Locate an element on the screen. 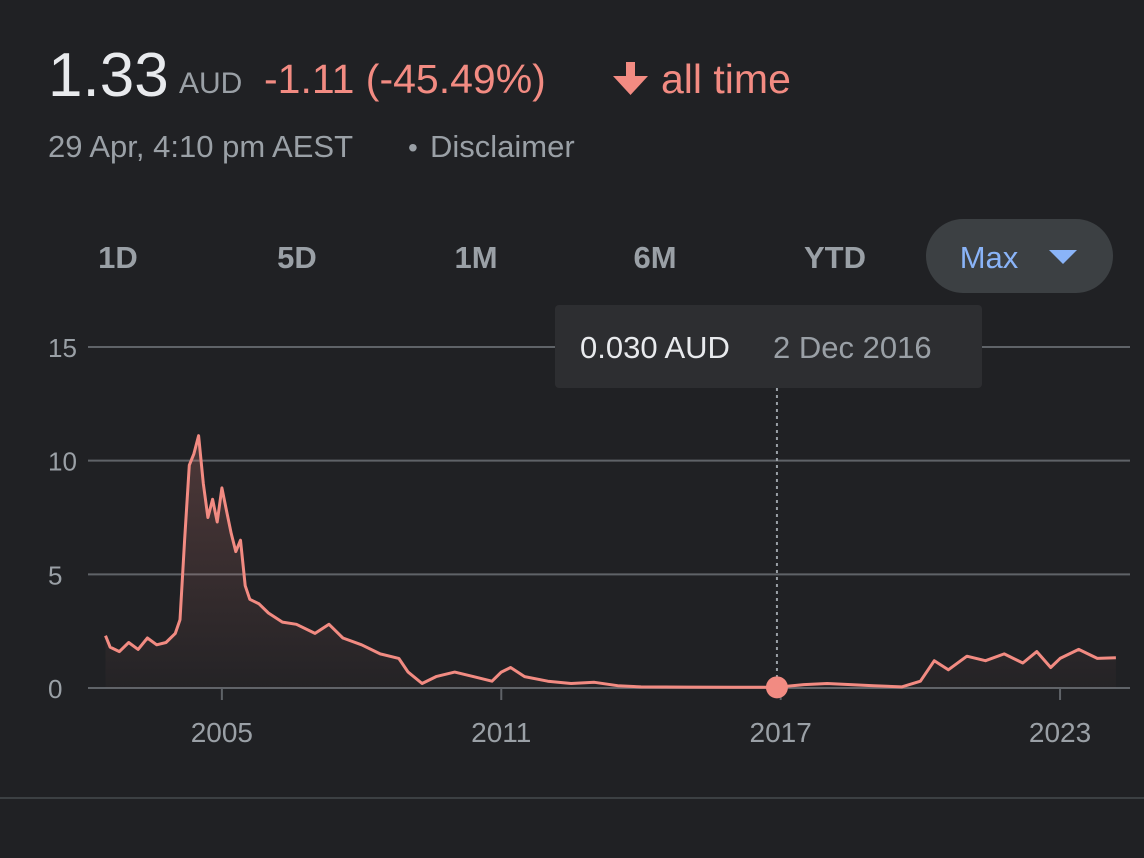 The image size is (1144, 858). tooltip-box is located at coordinates (768, 346).